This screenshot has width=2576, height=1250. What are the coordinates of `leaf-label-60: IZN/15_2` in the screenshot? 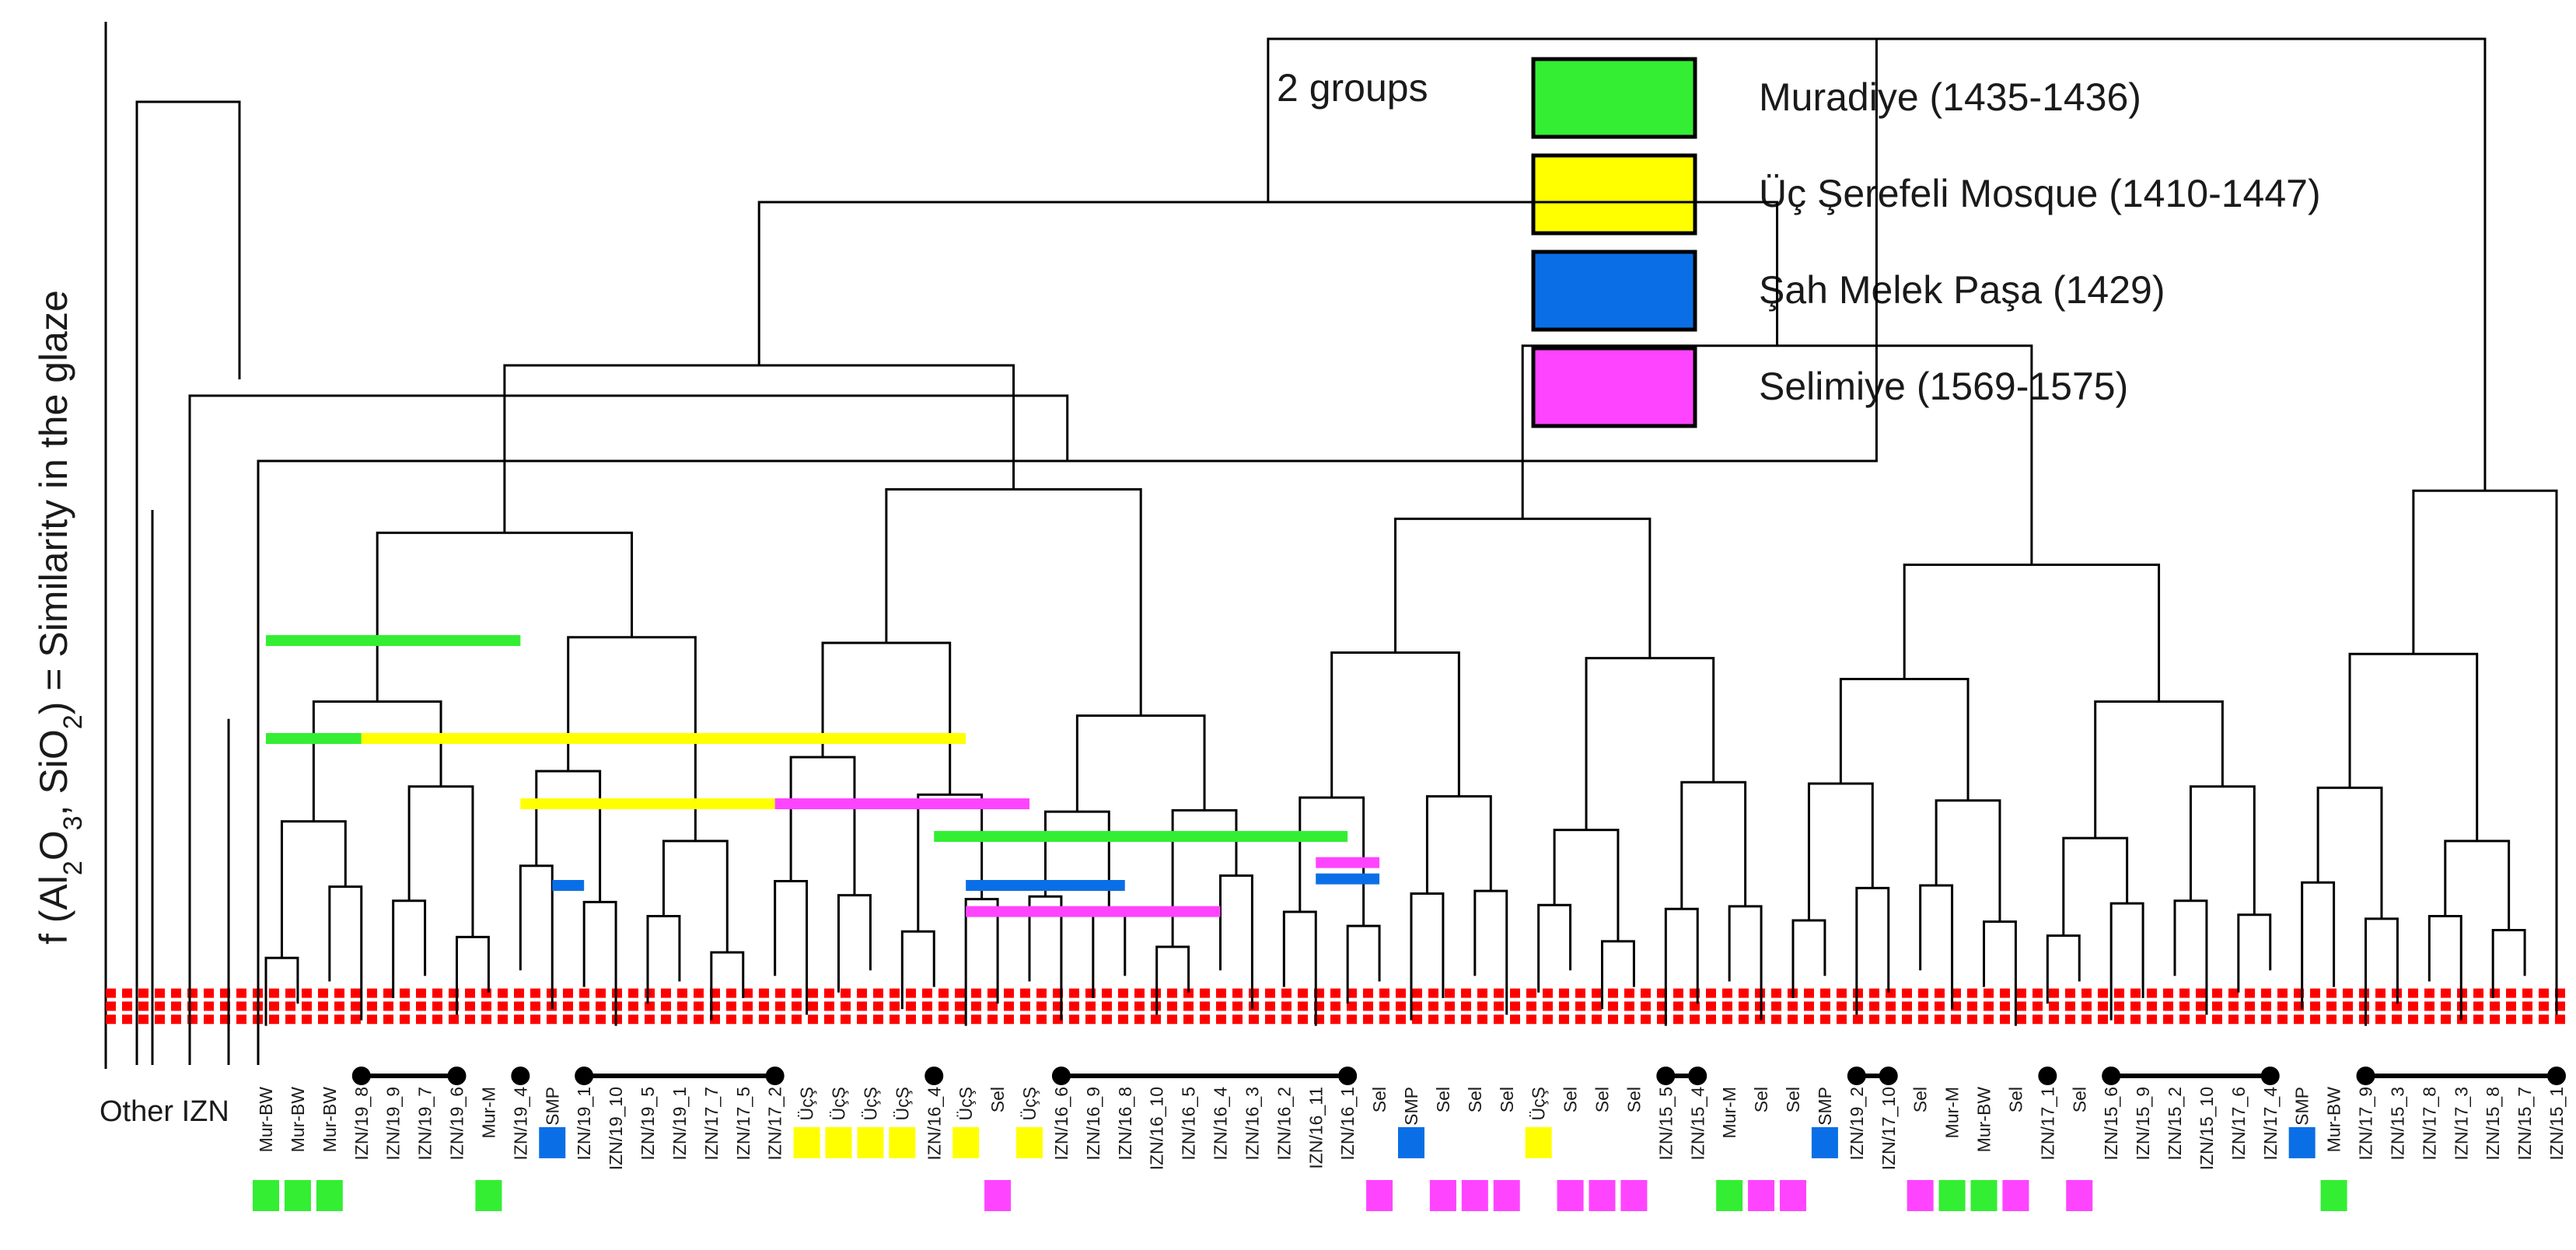 It's located at (2175, 1124).